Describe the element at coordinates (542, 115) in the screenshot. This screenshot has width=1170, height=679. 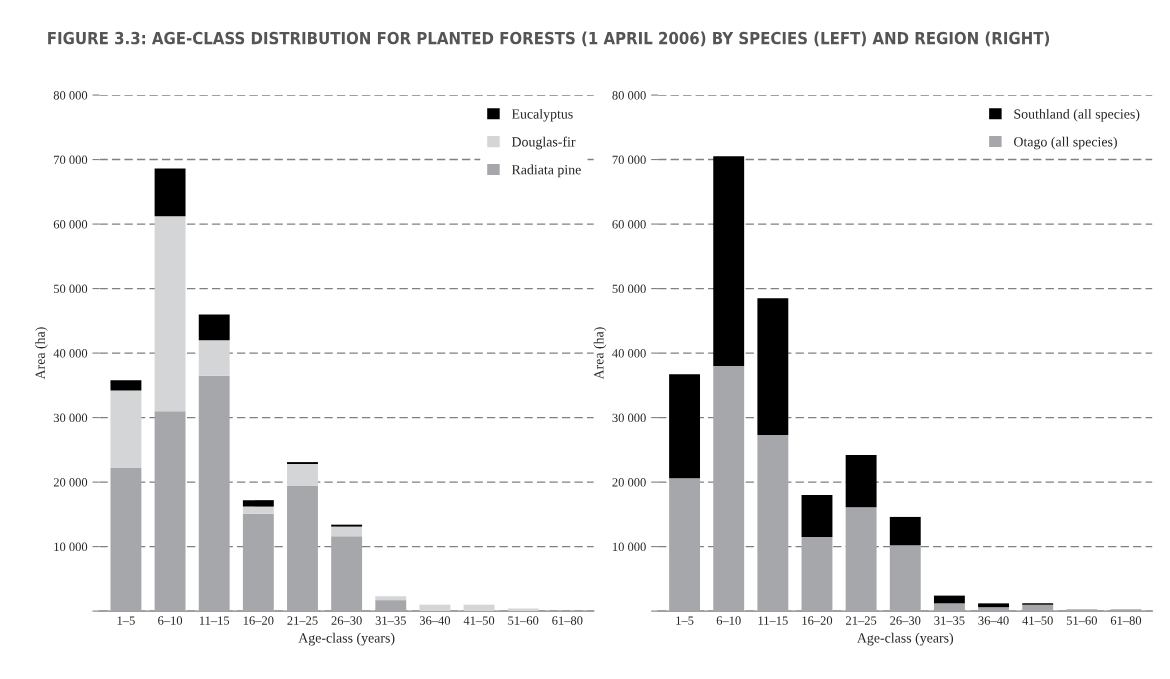
I see `legend-label: Eucalyptus` at that location.